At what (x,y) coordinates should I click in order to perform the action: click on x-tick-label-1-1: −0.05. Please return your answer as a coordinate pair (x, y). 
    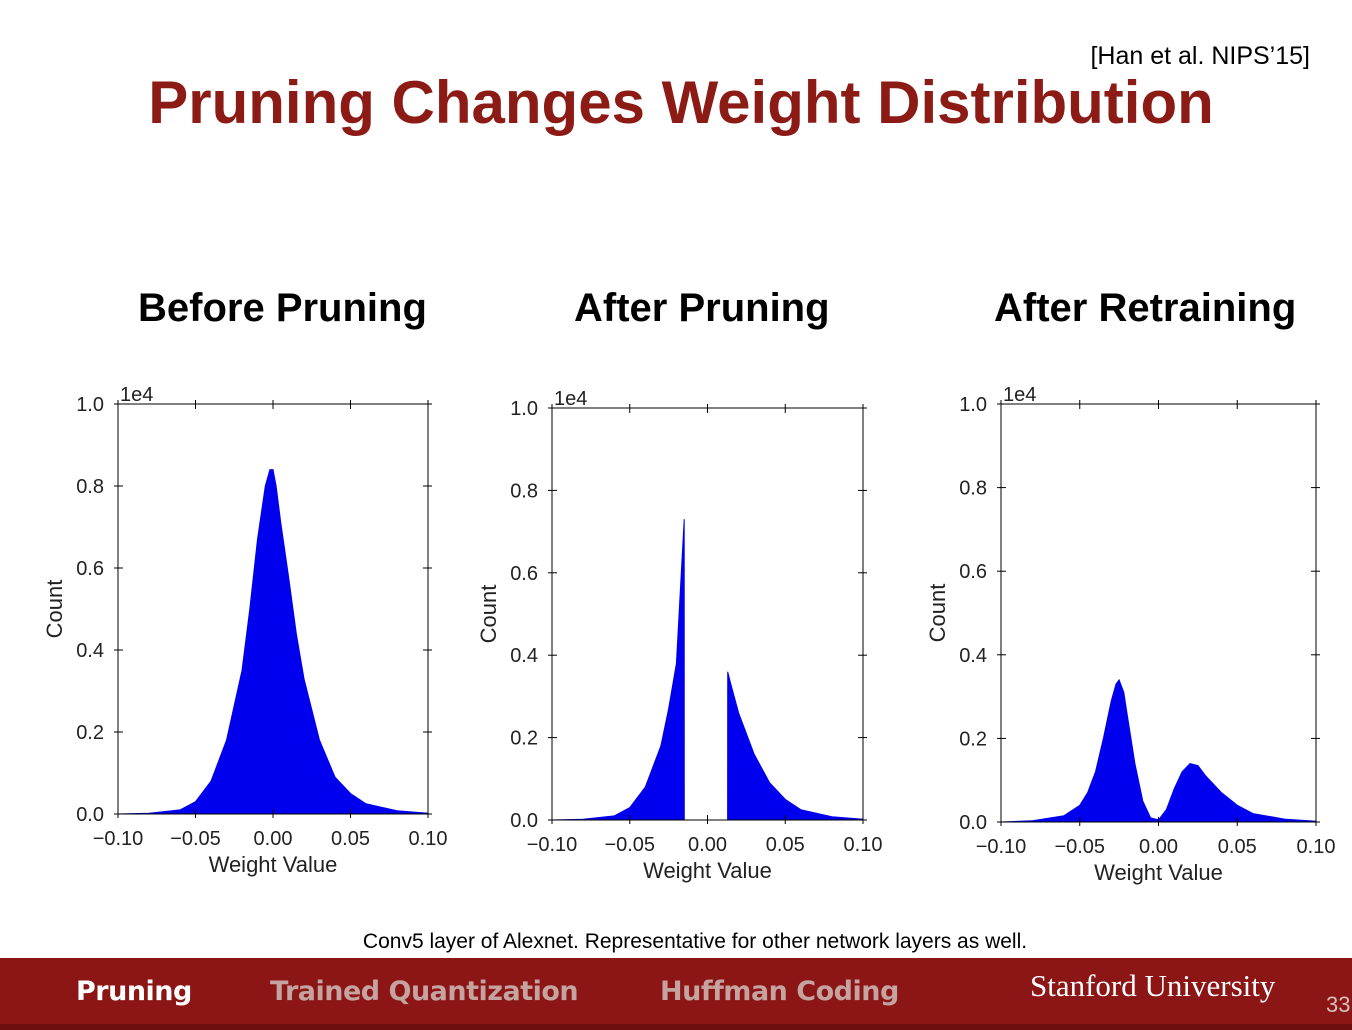
    Looking at the image, I should click on (629, 845).